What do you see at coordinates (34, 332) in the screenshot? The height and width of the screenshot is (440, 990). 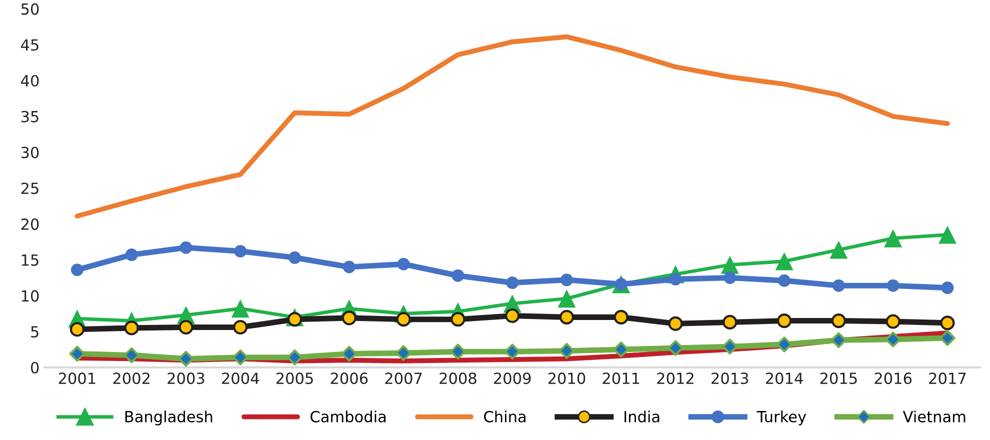 I see `y-tick-label: 5` at bounding box center [34, 332].